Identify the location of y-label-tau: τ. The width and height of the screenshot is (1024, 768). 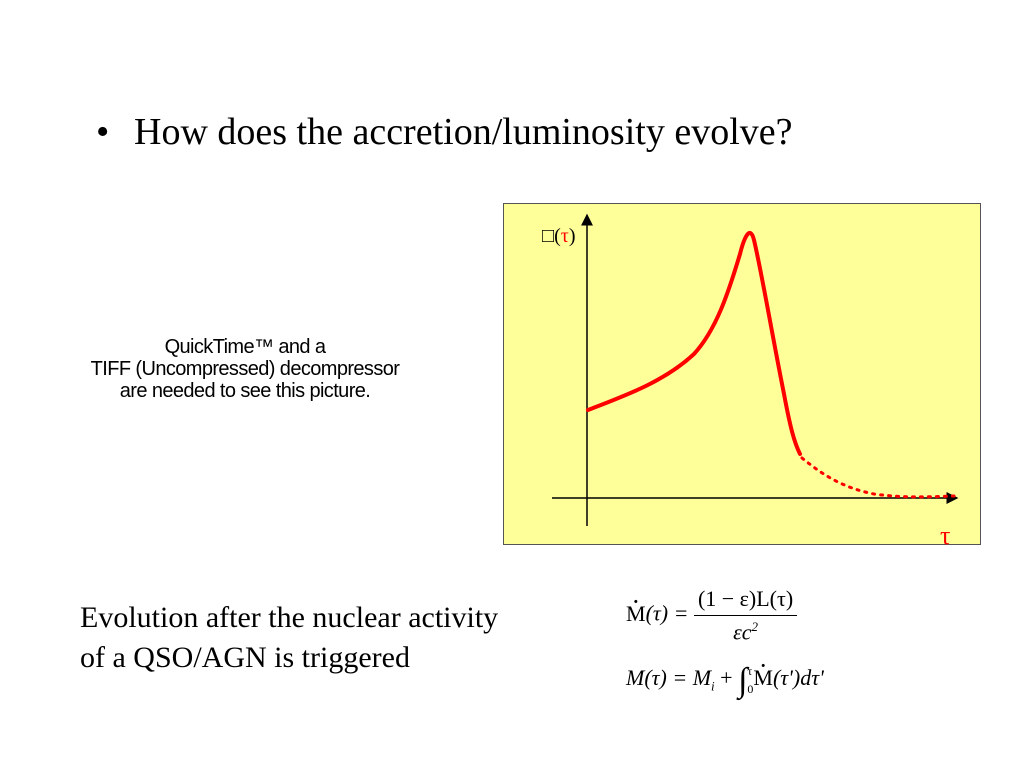
(565, 236).